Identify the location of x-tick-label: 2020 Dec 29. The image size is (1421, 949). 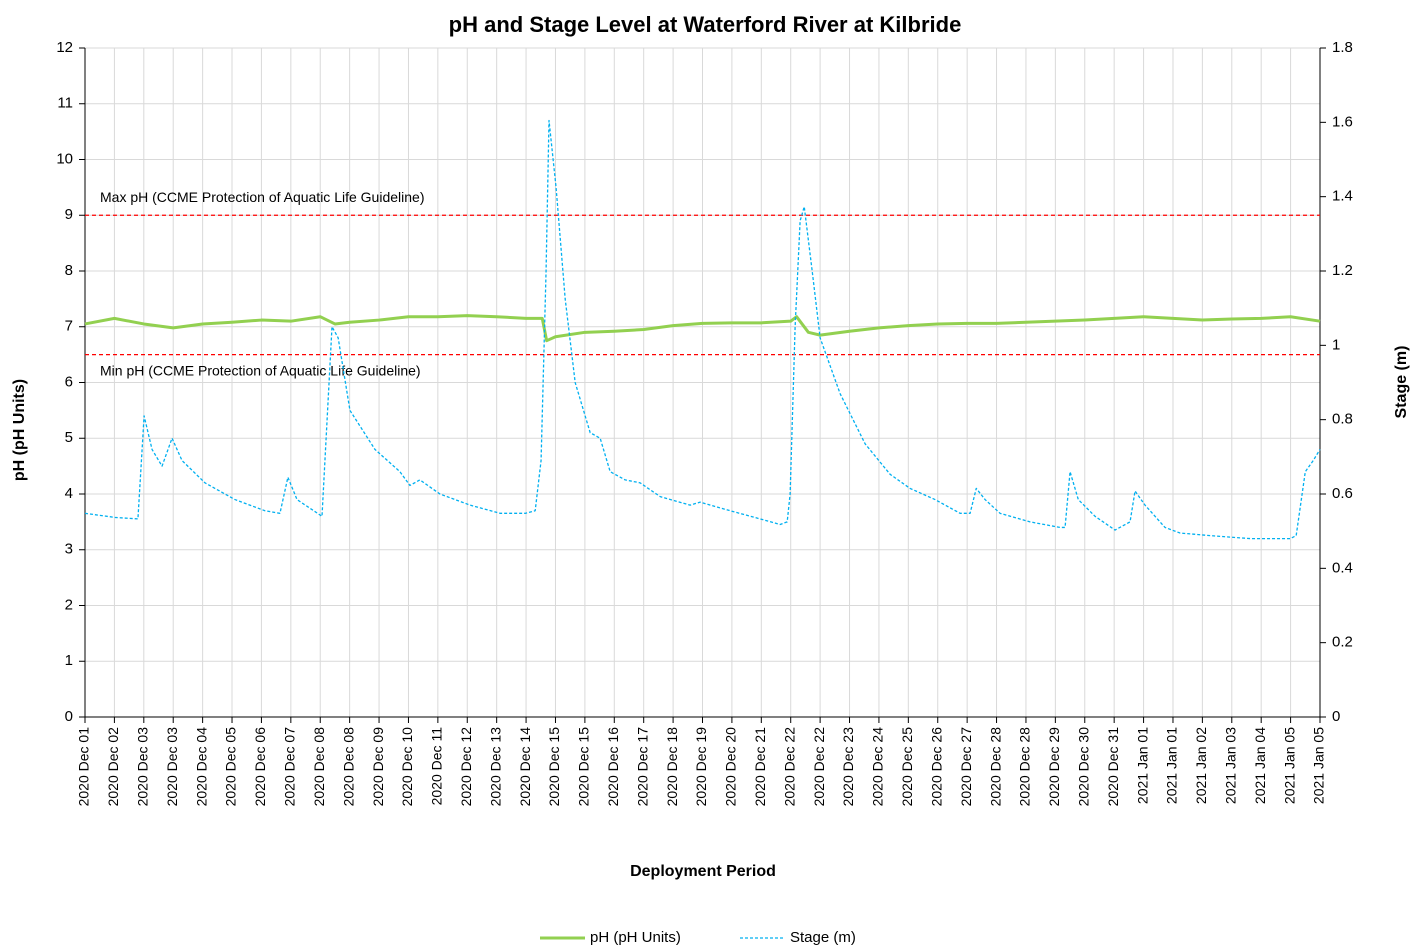
(1054, 767).